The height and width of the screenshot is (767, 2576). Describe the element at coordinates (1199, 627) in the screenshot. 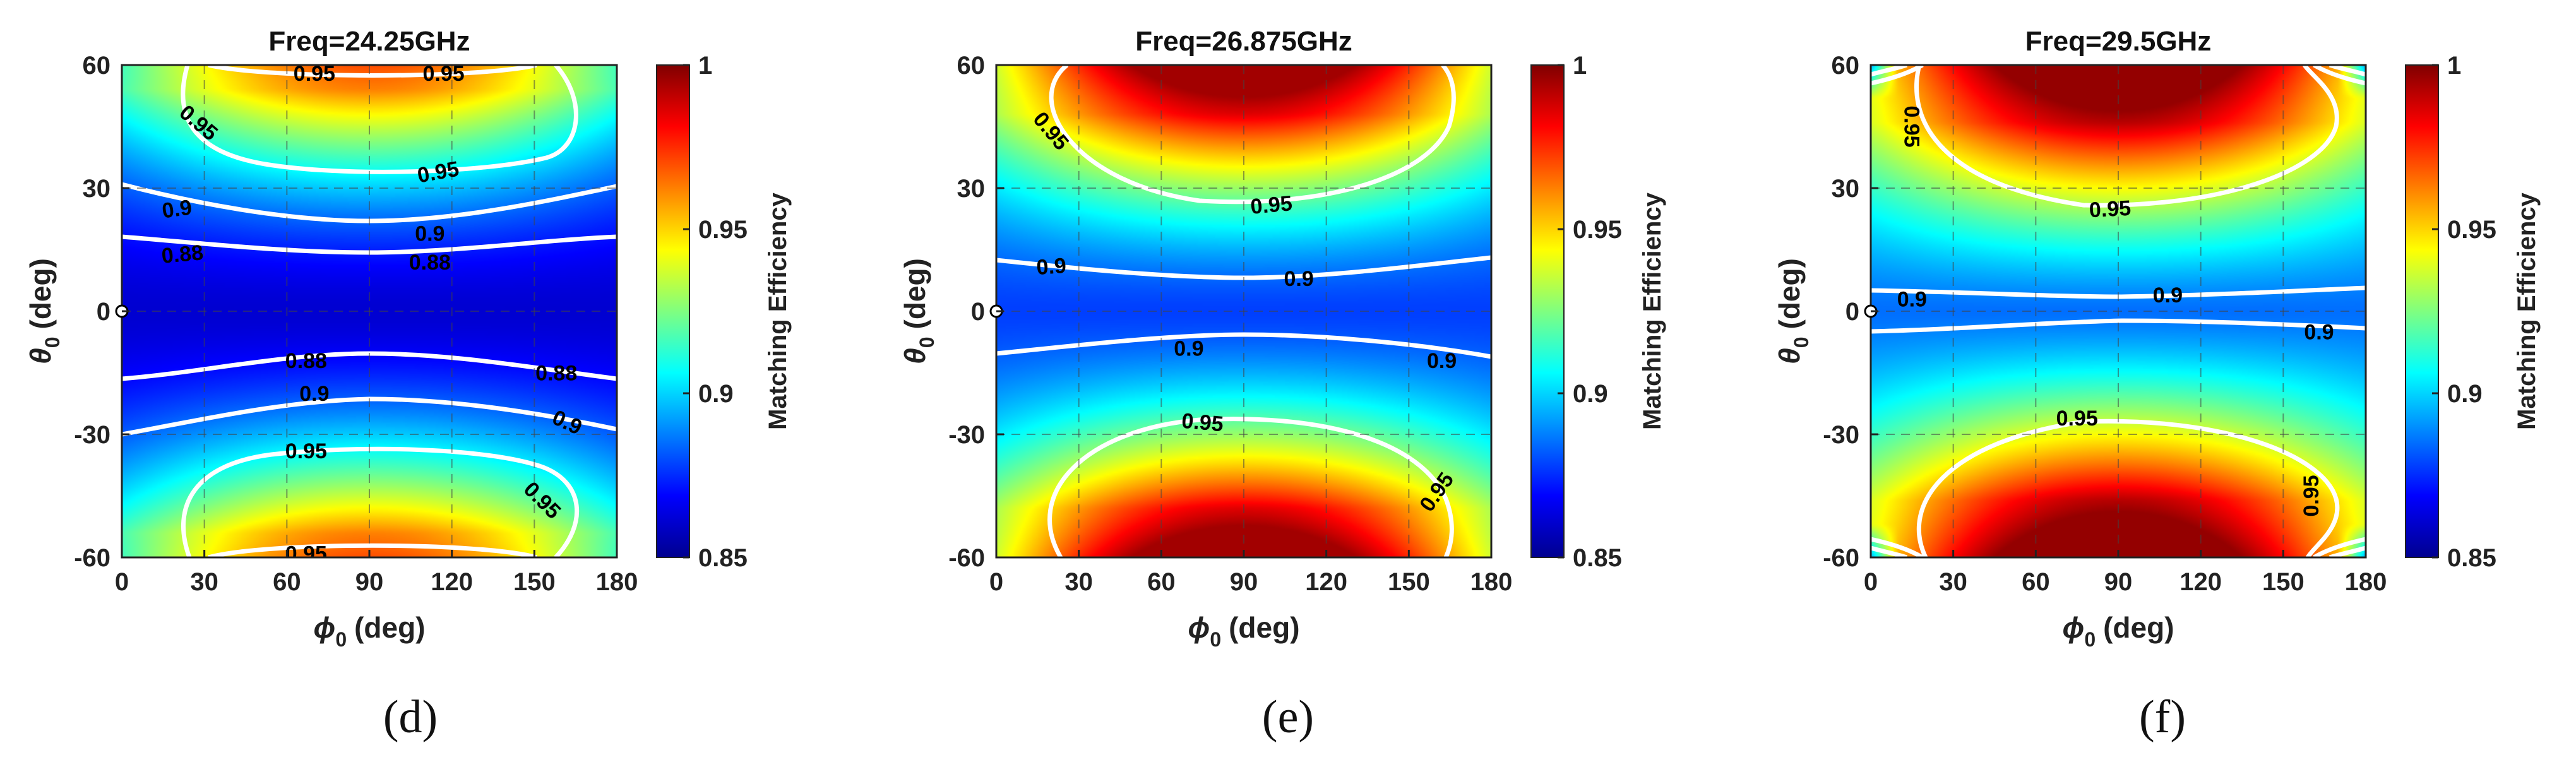

I see `panel-e-xlabel-symbol: ϕ` at that location.